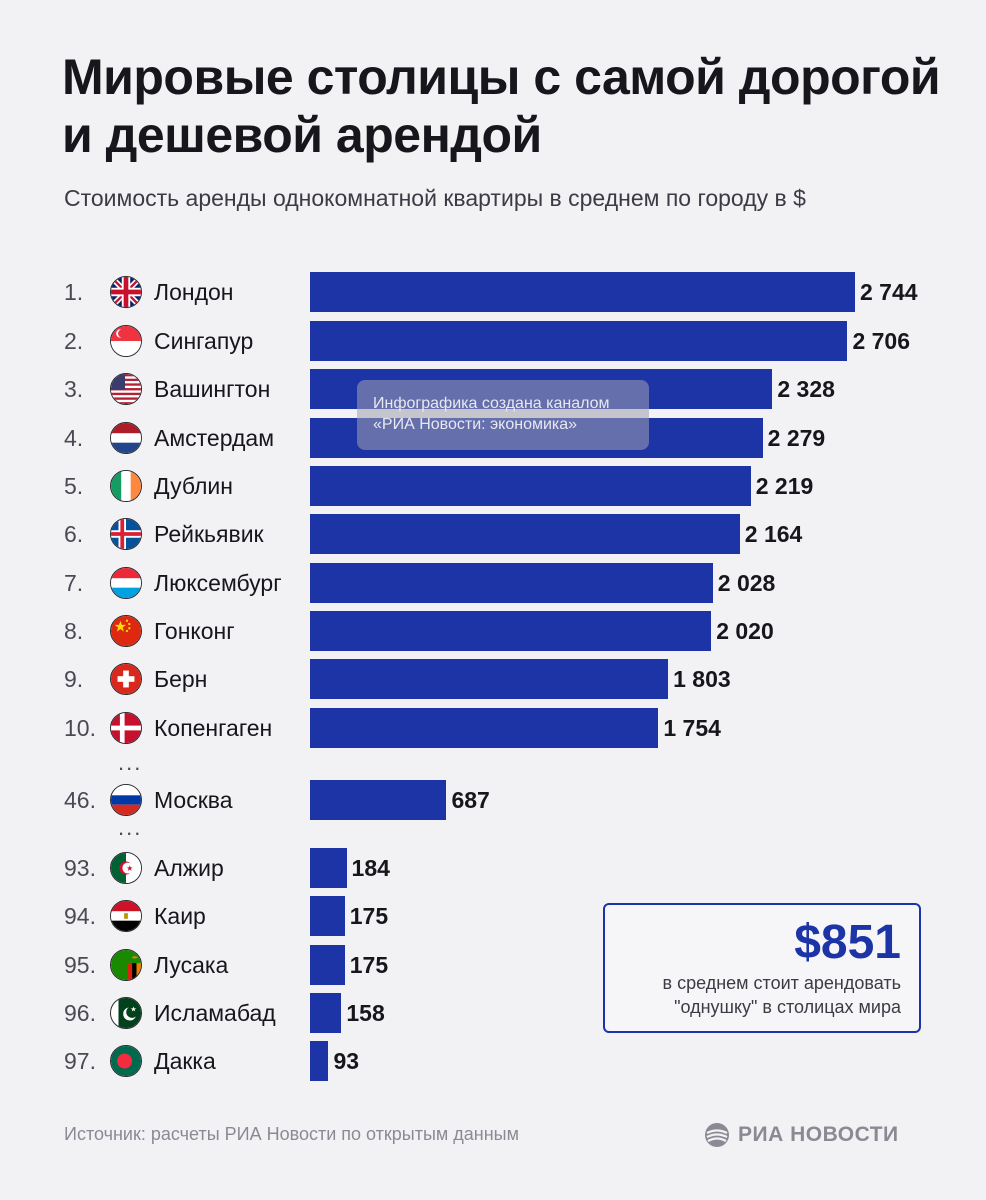 Image resolution: width=986 pixels, height=1200 pixels. What do you see at coordinates (126, 1013) in the screenshot?
I see `flag-pakistan-icon` at bounding box center [126, 1013].